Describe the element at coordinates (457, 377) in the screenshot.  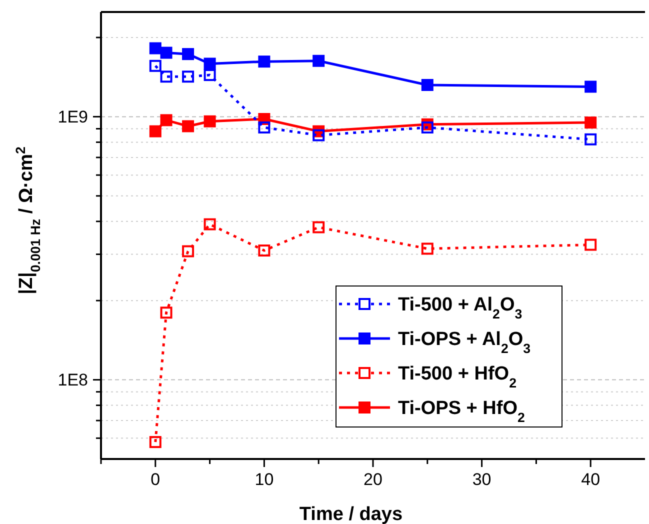
I see `legend-label: Ti-500 + HfO$_{2}$` at that location.